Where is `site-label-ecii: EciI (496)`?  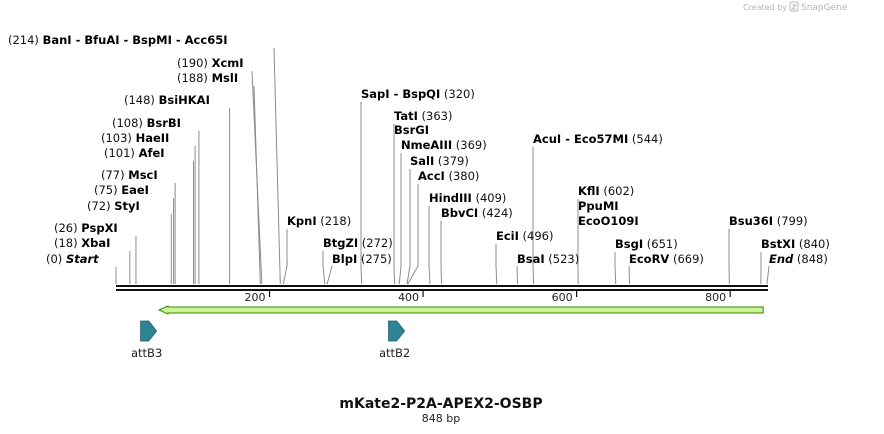 site-label-ecii: EciI (496) is located at coordinates (525, 236).